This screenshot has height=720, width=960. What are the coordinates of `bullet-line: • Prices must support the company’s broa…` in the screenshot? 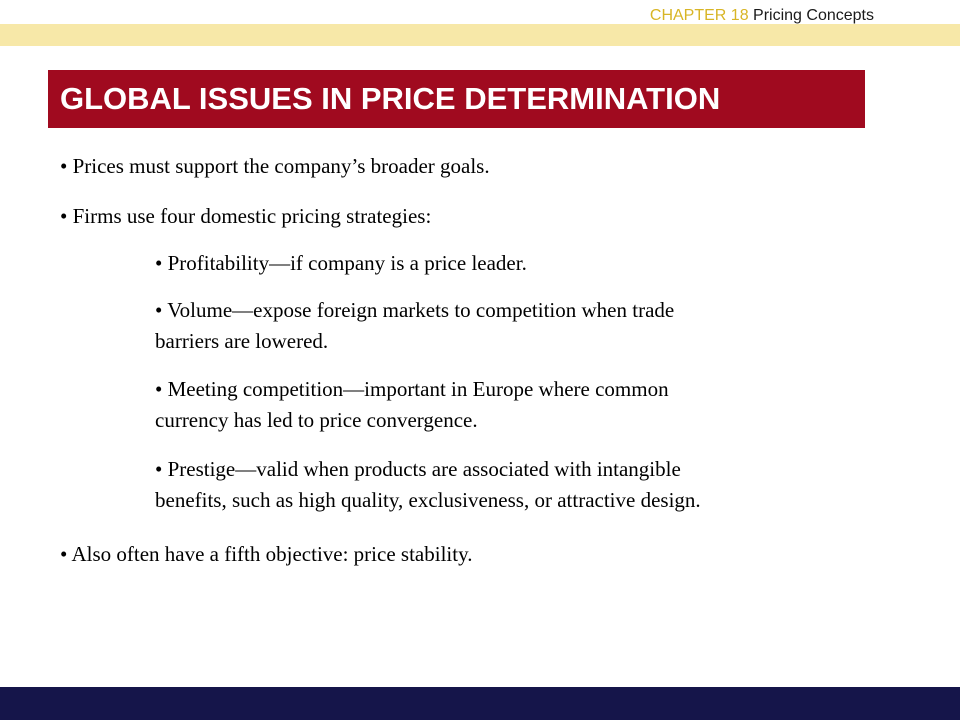 It's located at (275, 166).